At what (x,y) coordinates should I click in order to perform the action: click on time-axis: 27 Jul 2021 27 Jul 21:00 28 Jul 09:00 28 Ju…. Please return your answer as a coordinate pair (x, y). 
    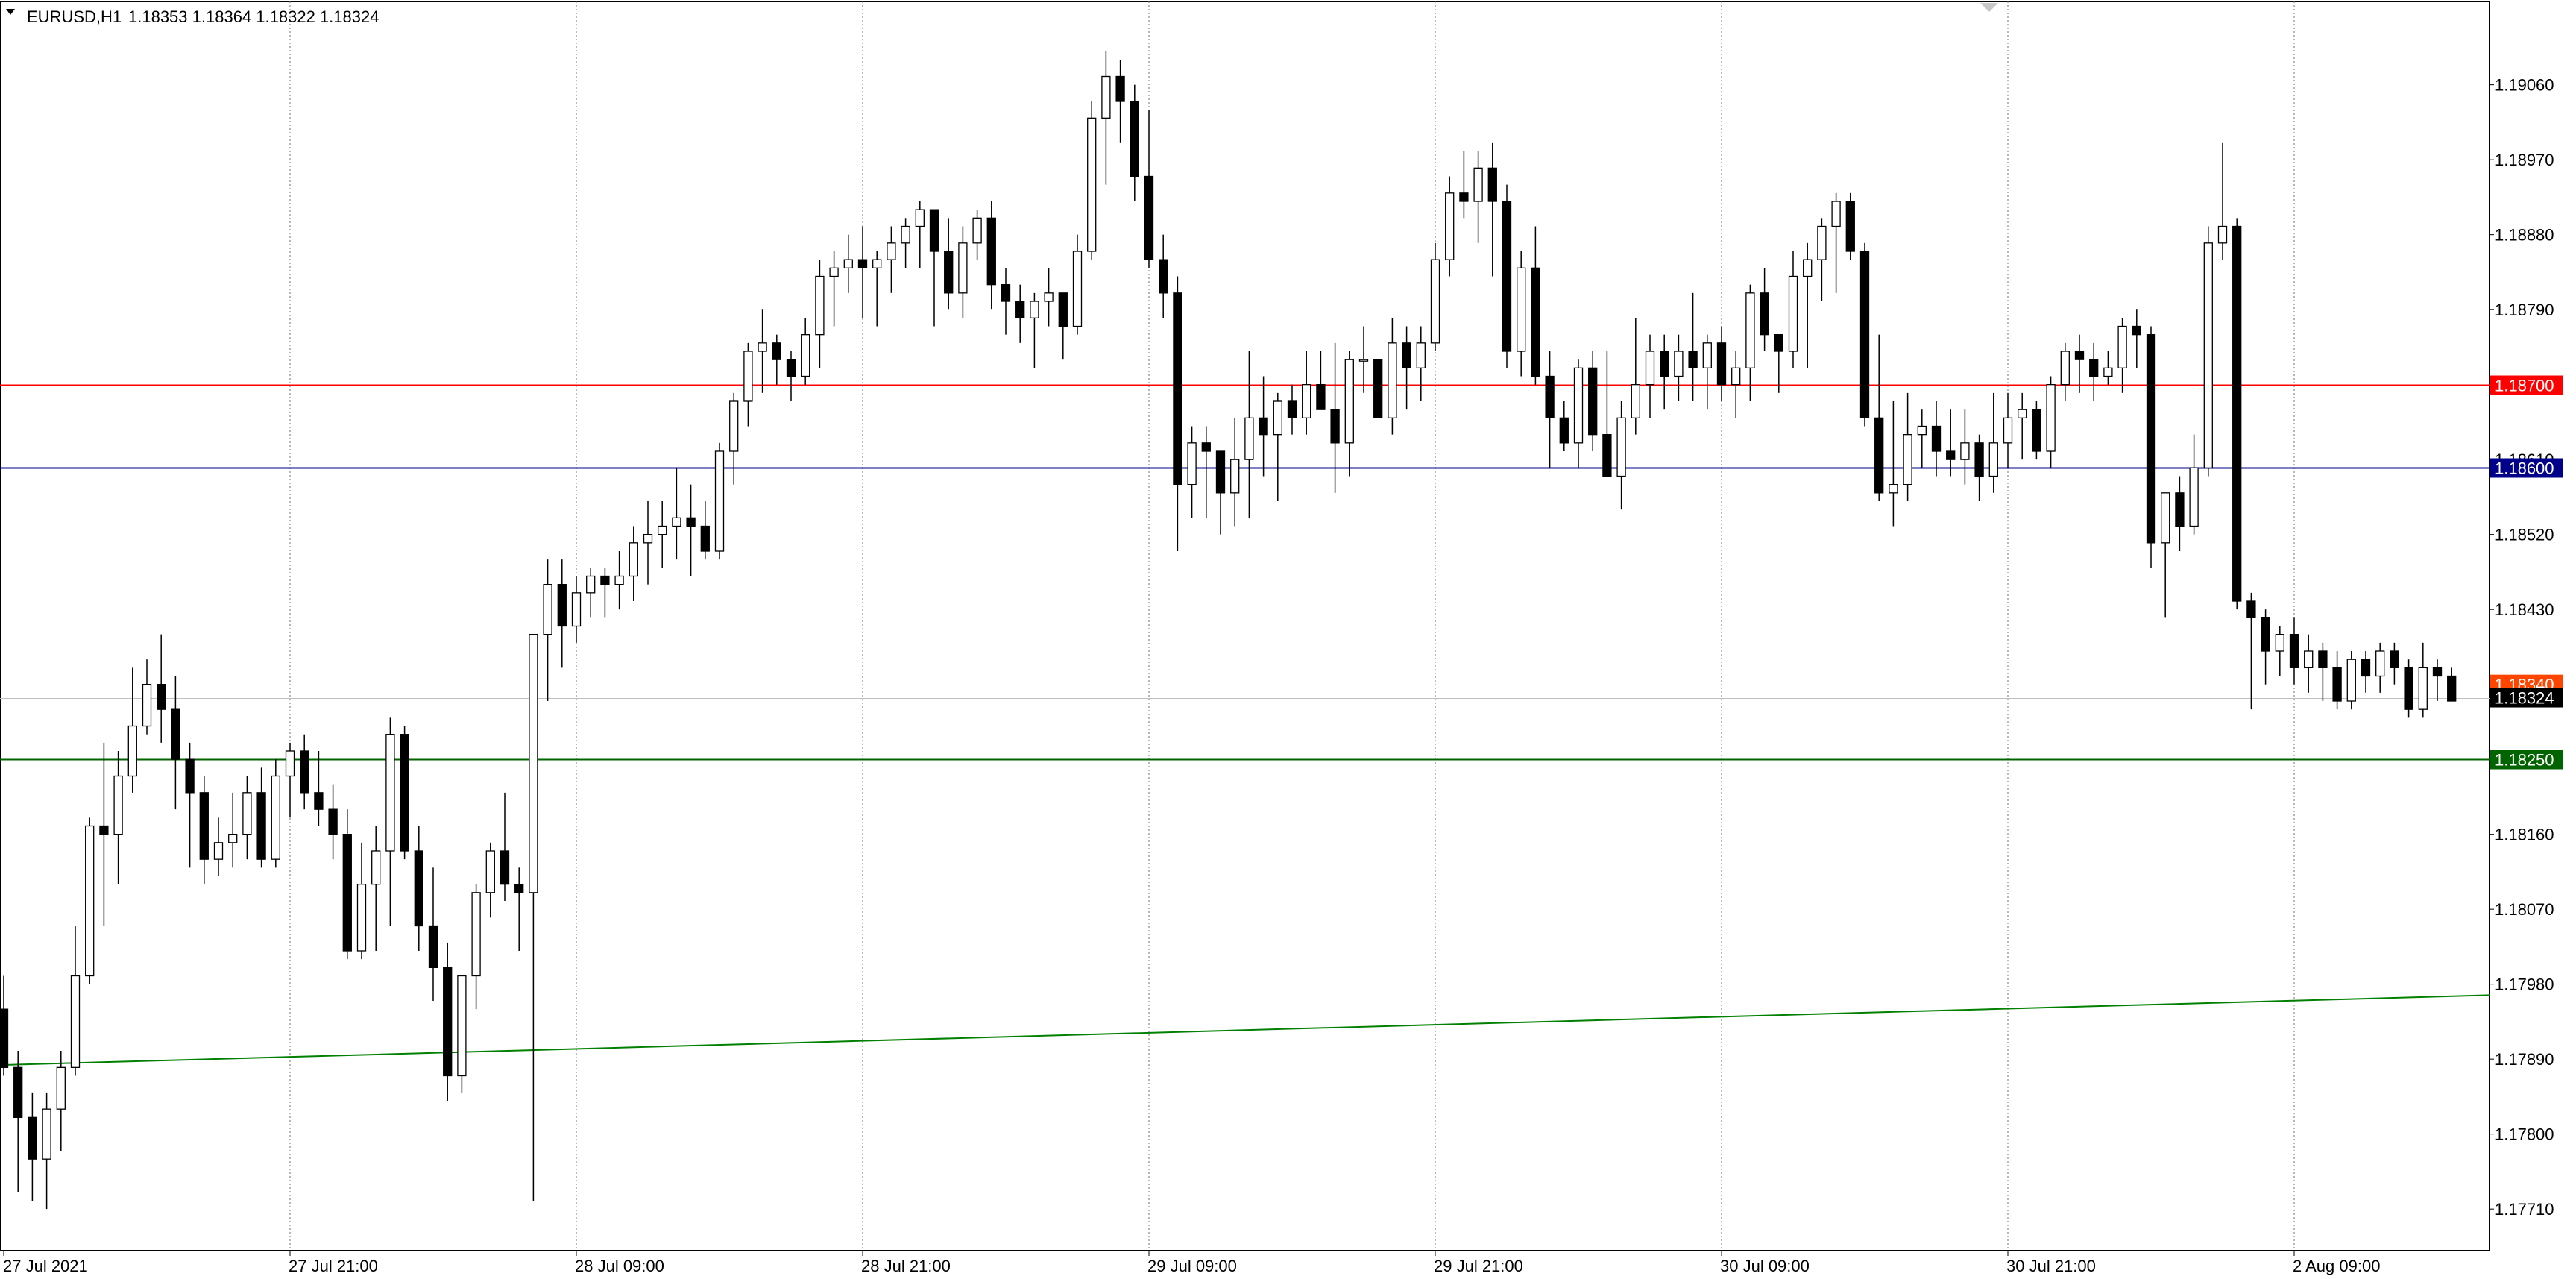
    Looking at the image, I should click on (1289, 1263).